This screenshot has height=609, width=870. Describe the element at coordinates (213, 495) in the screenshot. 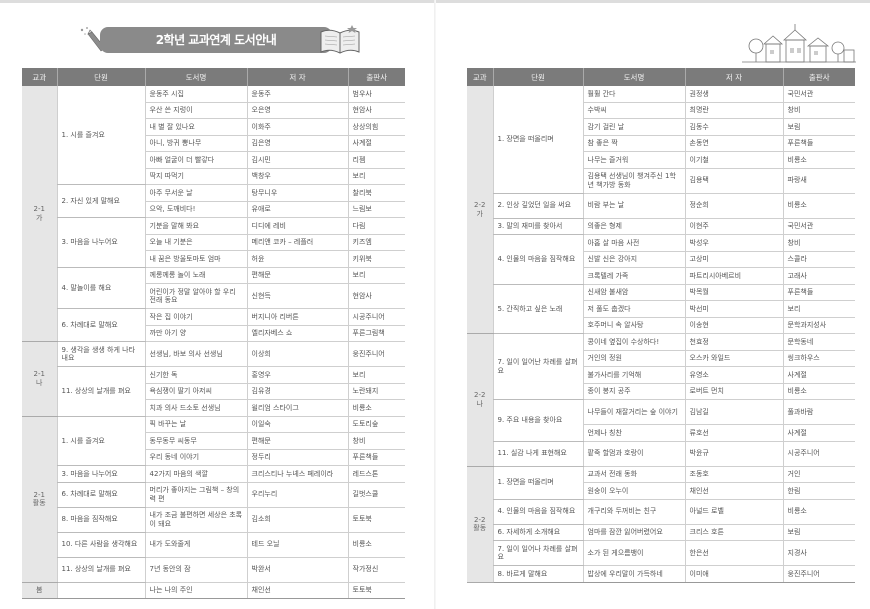

I see `table-row: 6. 차례대로 말해요 머리가 좋아지는 그림책 – 창의력 편 우리누리 길벗스쿨` at that location.